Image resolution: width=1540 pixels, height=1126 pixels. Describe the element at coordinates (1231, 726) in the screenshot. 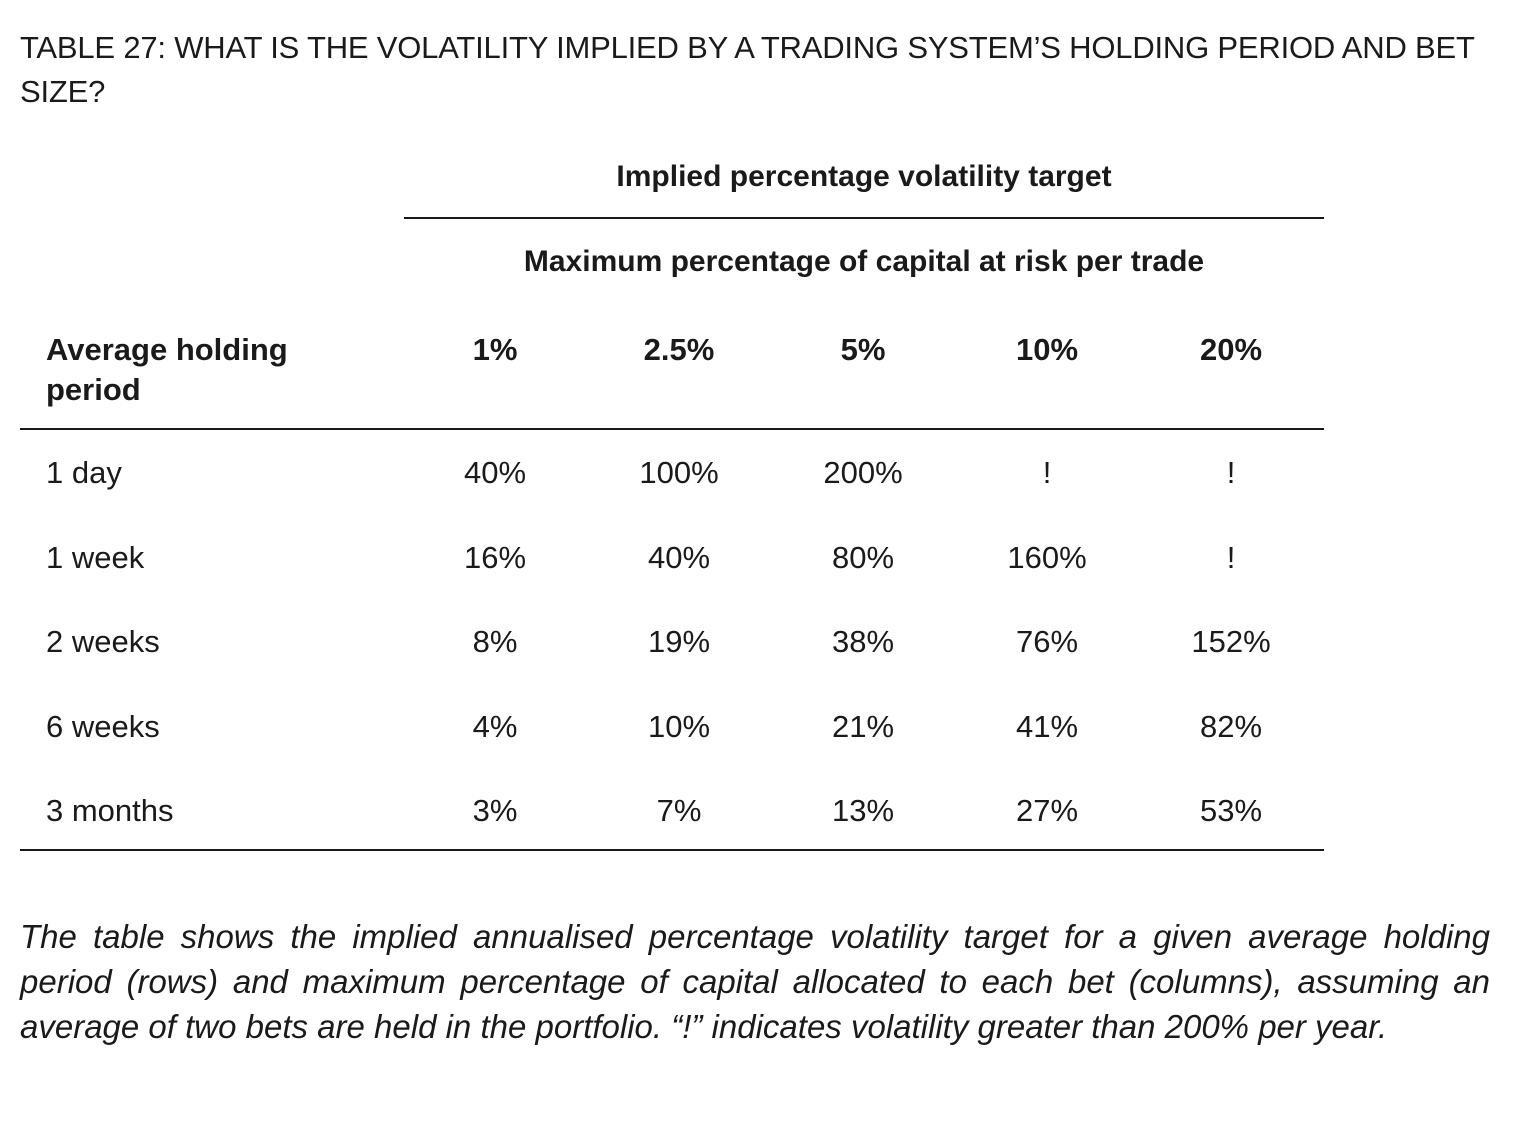

I see `table-cell: 82%` at that location.